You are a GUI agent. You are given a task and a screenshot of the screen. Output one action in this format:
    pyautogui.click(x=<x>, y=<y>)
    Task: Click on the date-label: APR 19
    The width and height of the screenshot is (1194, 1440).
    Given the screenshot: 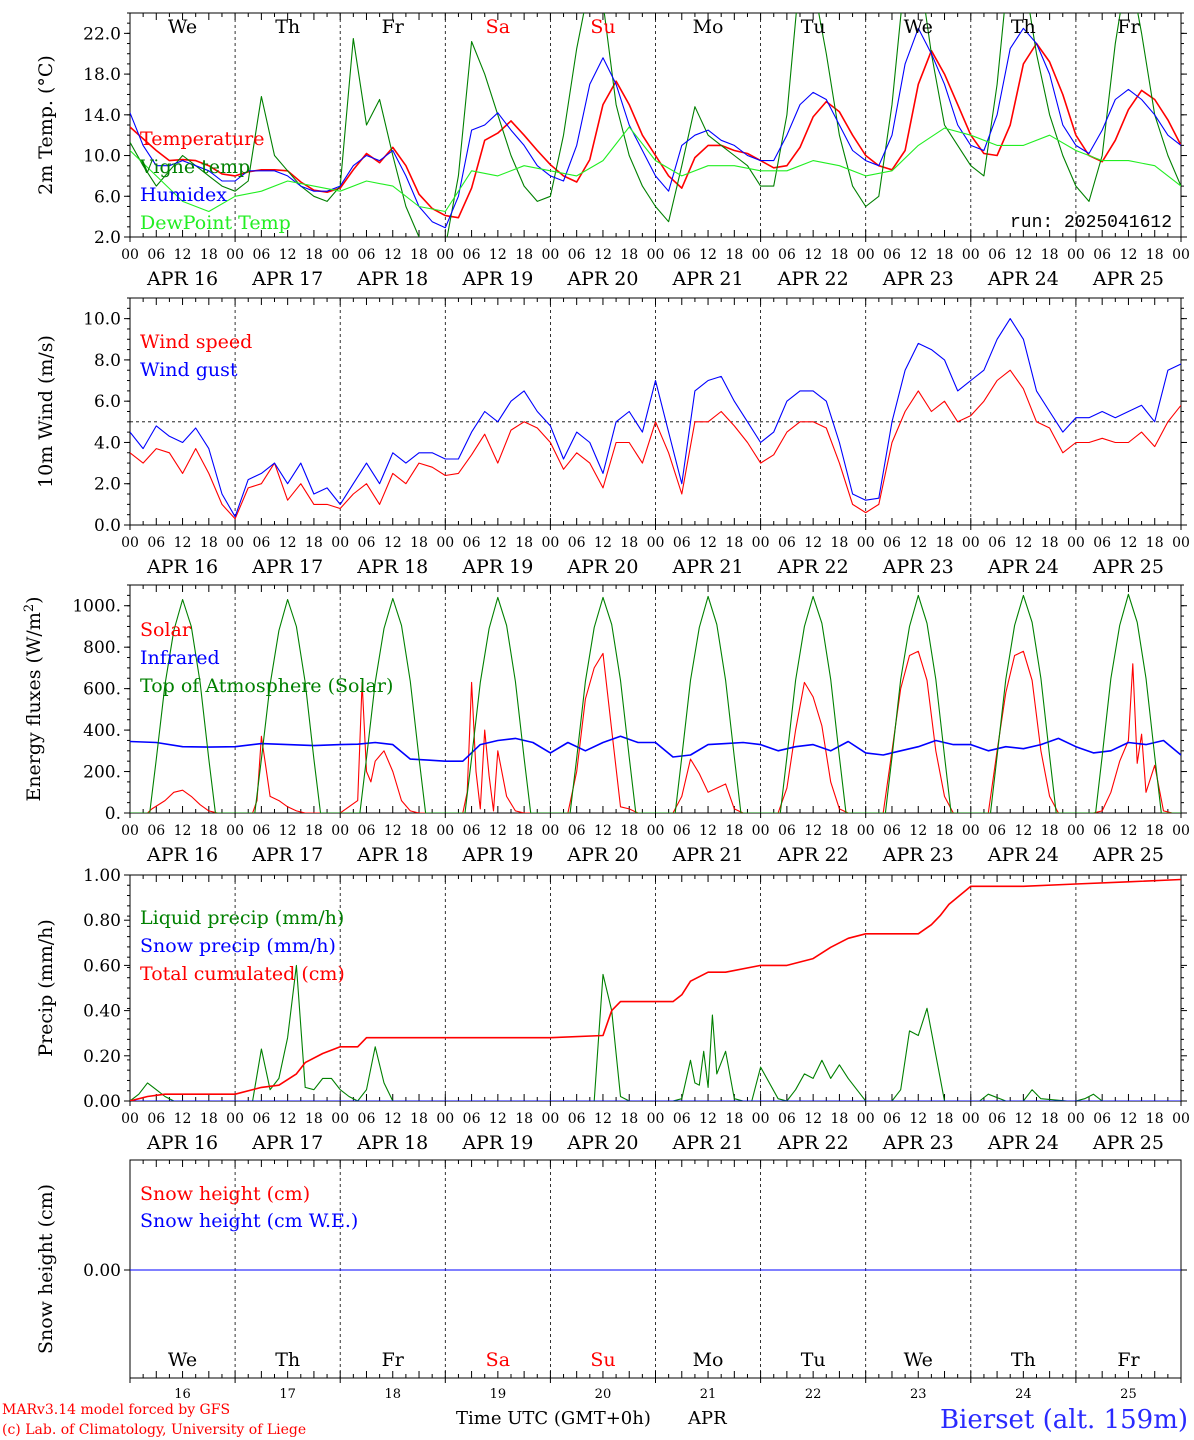 What is the action you would take?
    pyautogui.click(x=497, y=567)
    